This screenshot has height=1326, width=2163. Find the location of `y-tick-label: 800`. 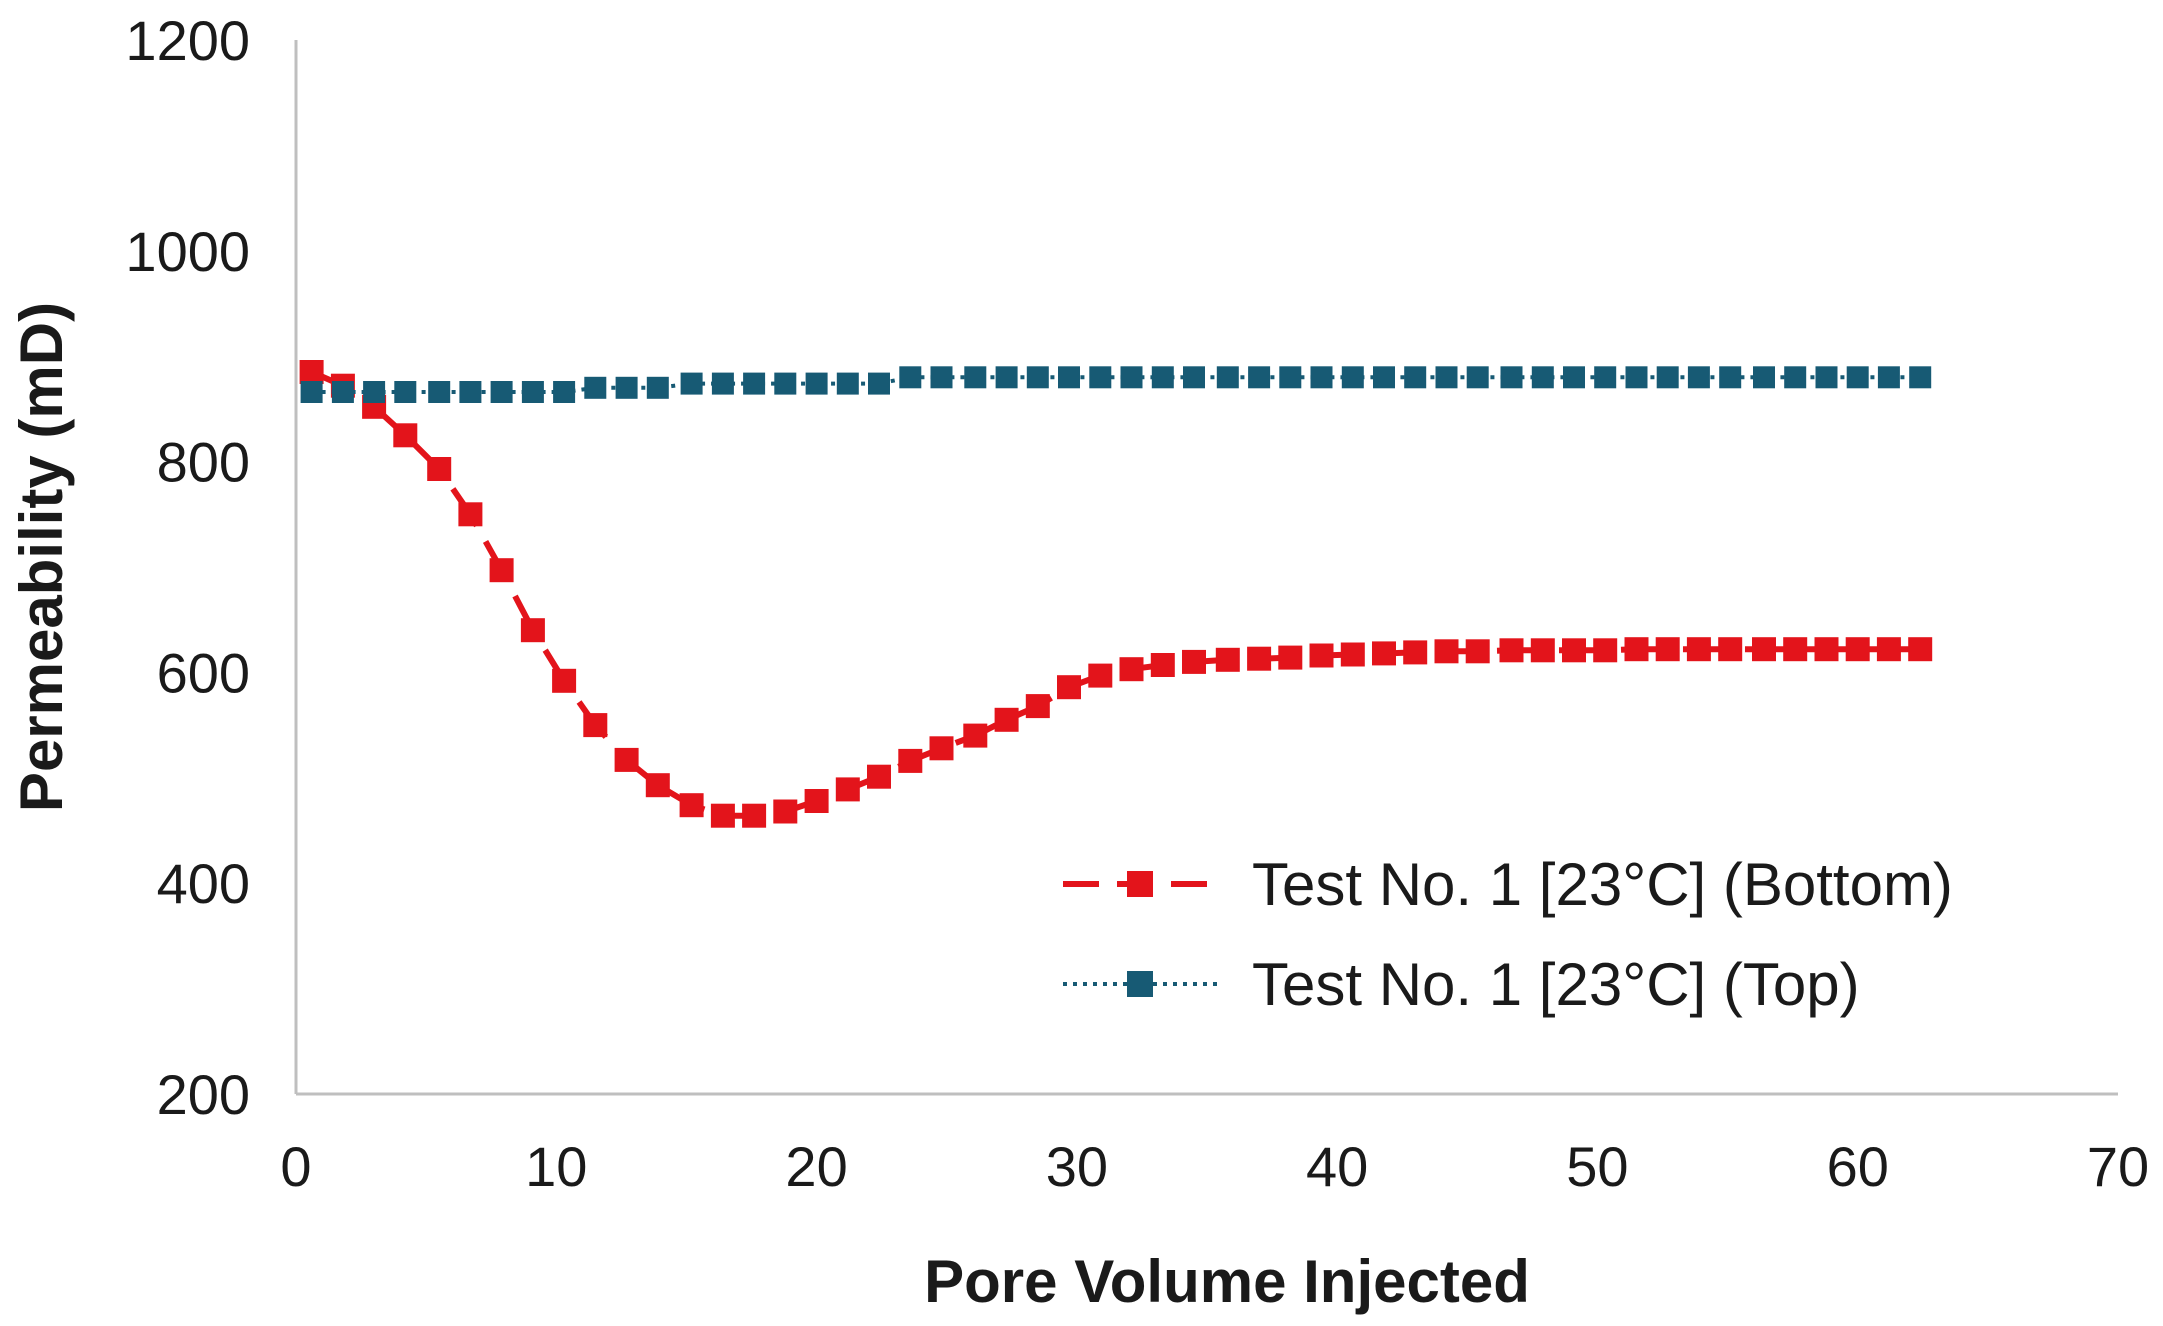

y-tick-label: 800 is located at coordinates (203, 462).